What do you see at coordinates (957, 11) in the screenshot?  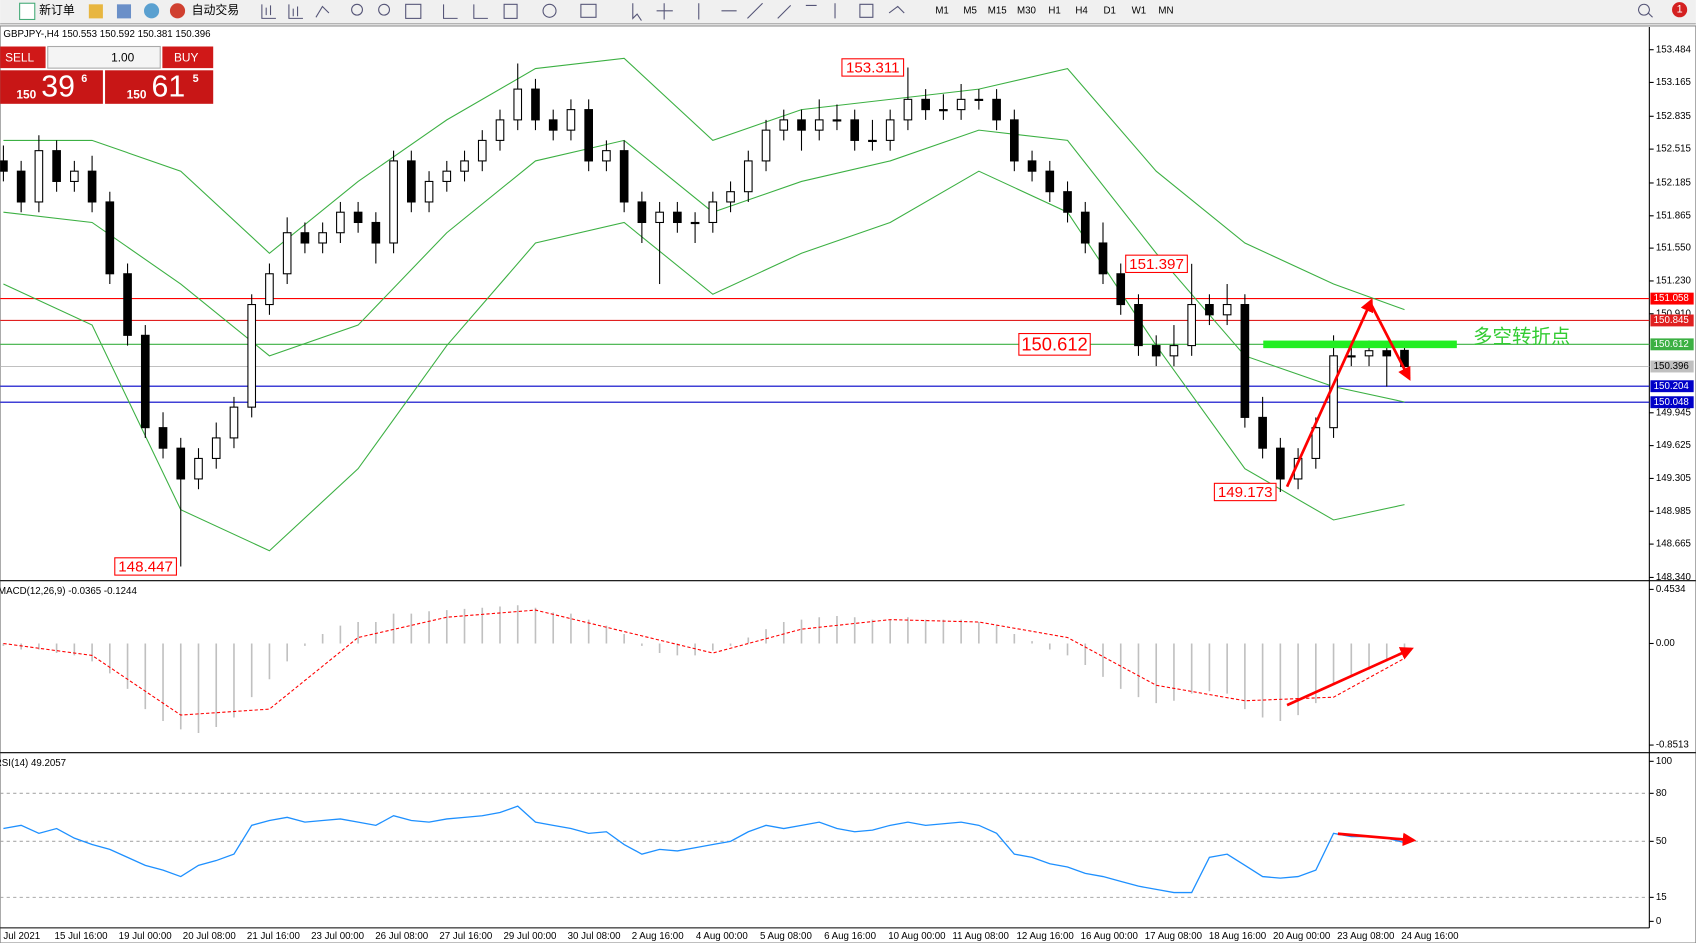 I see `toolbar-icons` at bounding box center [957, 11].